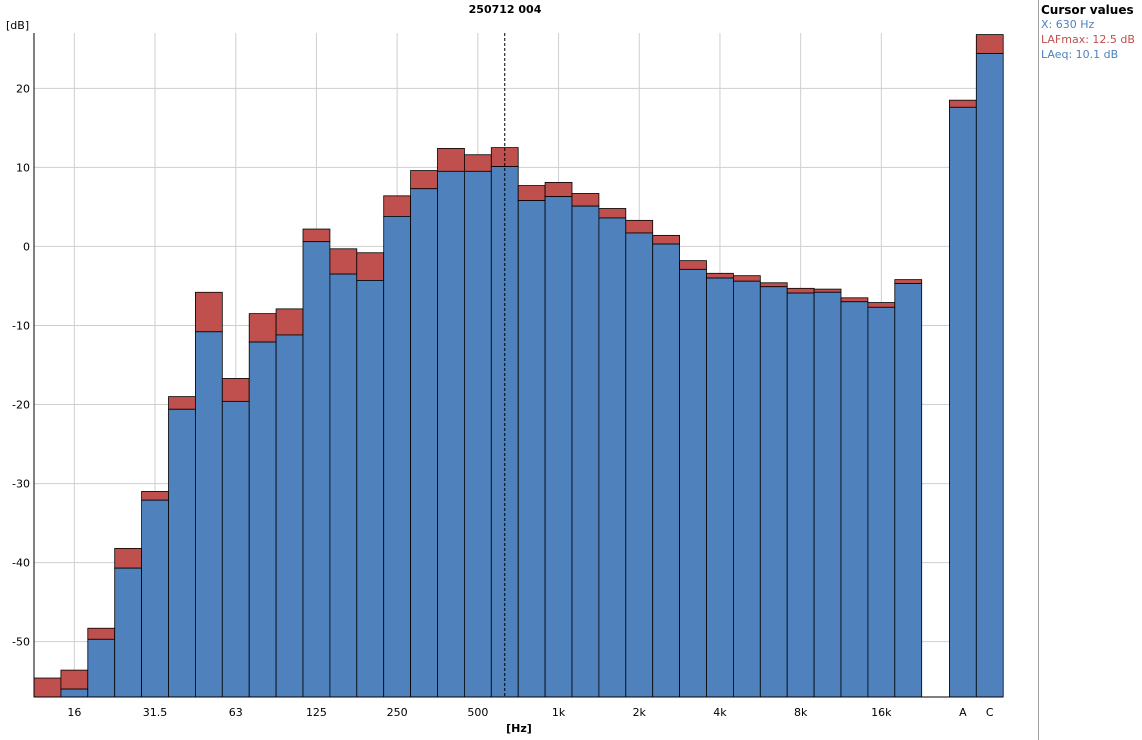  What do you see at coordinates (397, 456) in the screenshot?
I see `band-250-laeq-bar` at bounding box center [397, 456].